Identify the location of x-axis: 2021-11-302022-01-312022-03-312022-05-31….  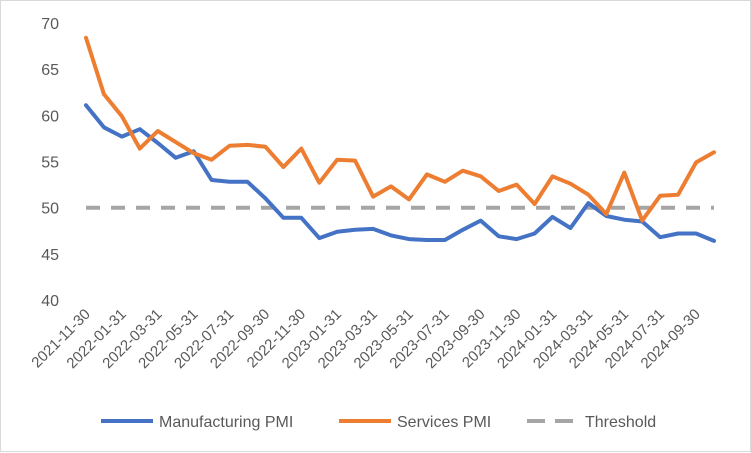
(366, 339).